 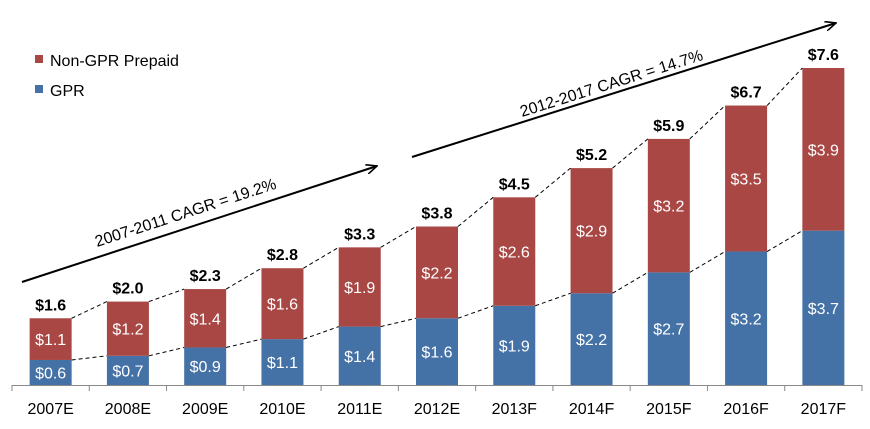 I want to click on x-tick-label-2013F: 2013F, so click(x=515, y=409).